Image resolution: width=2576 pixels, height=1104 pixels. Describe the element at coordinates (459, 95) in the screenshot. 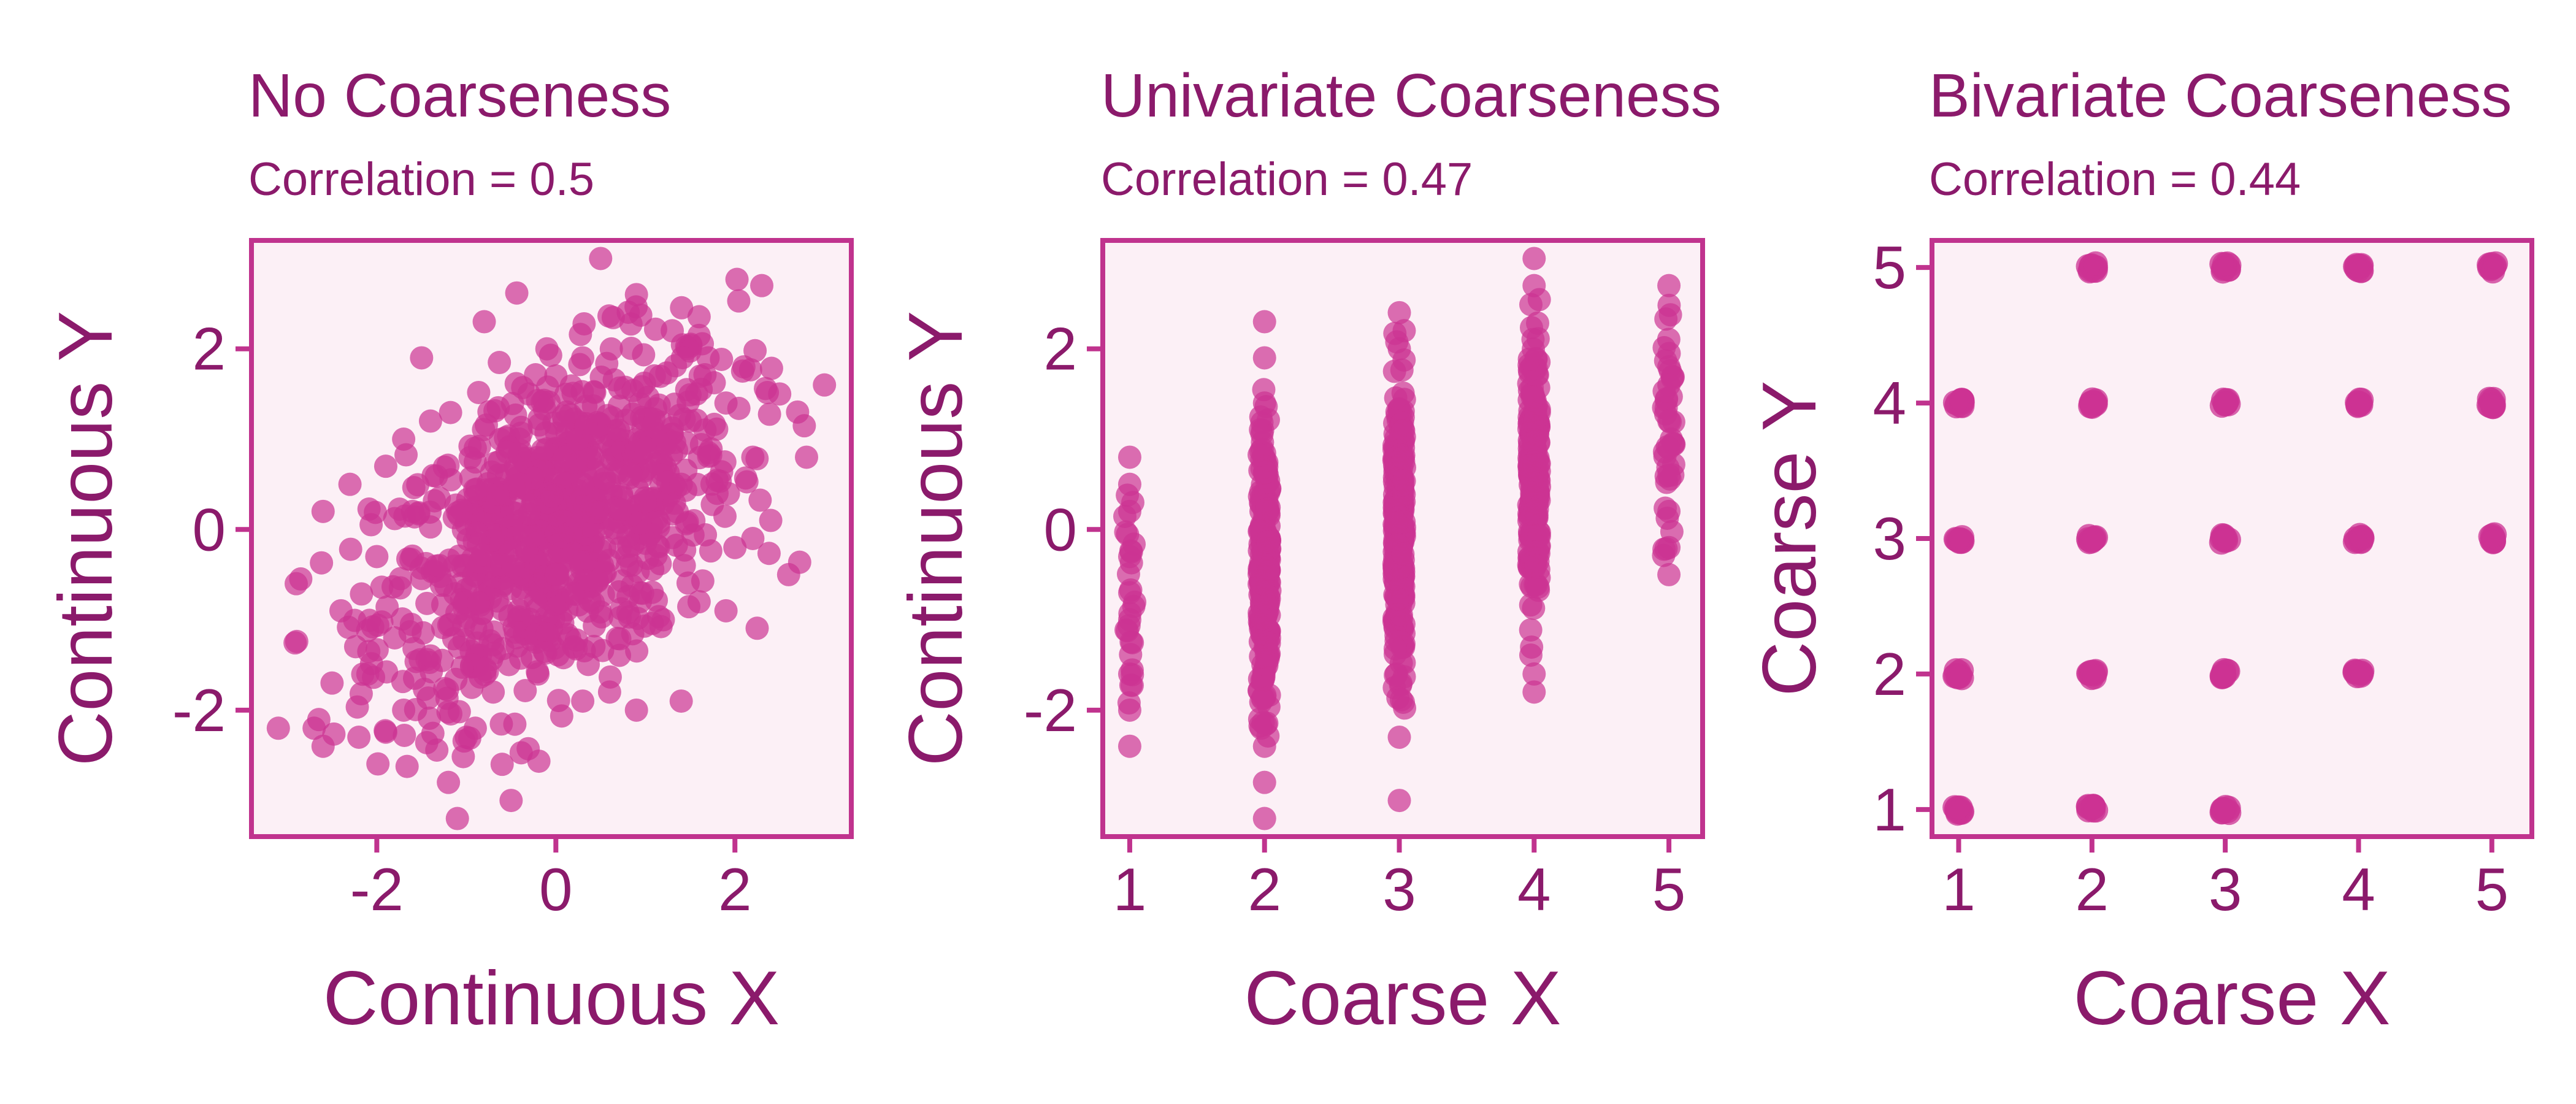

I see `panel-1-title: No Coarseness` at that location.